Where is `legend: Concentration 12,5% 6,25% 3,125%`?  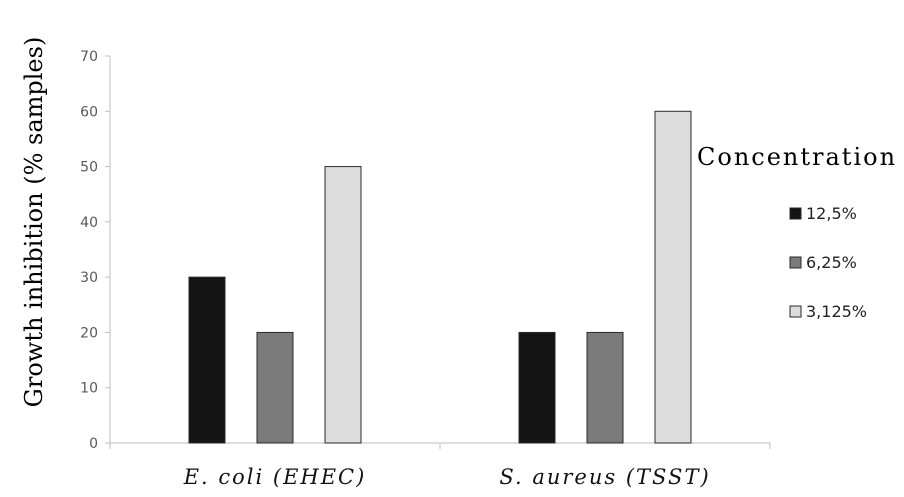 legend: Concentration 12,5% 6,25% 3,125% is located at coordinates (797, 232).